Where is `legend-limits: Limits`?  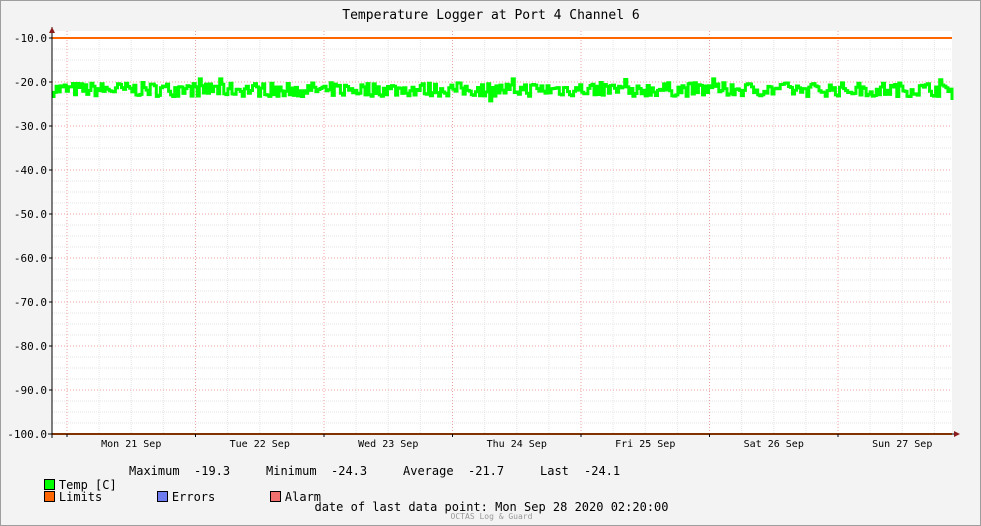 legend-limits: Limits is located at coordinates (58, 497).